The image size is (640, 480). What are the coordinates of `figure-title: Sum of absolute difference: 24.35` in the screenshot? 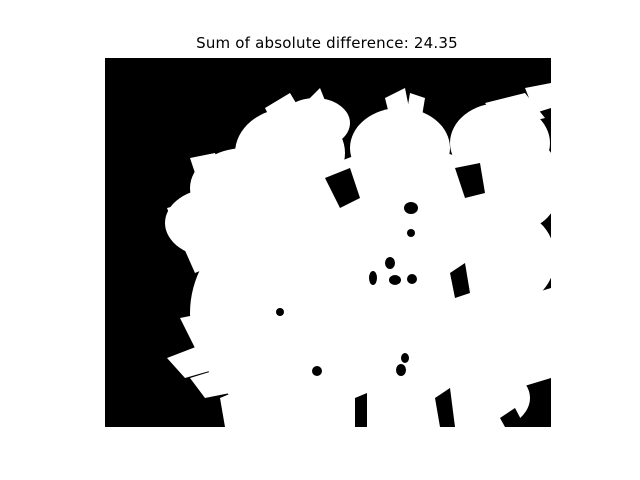 It's located at (327, 43).